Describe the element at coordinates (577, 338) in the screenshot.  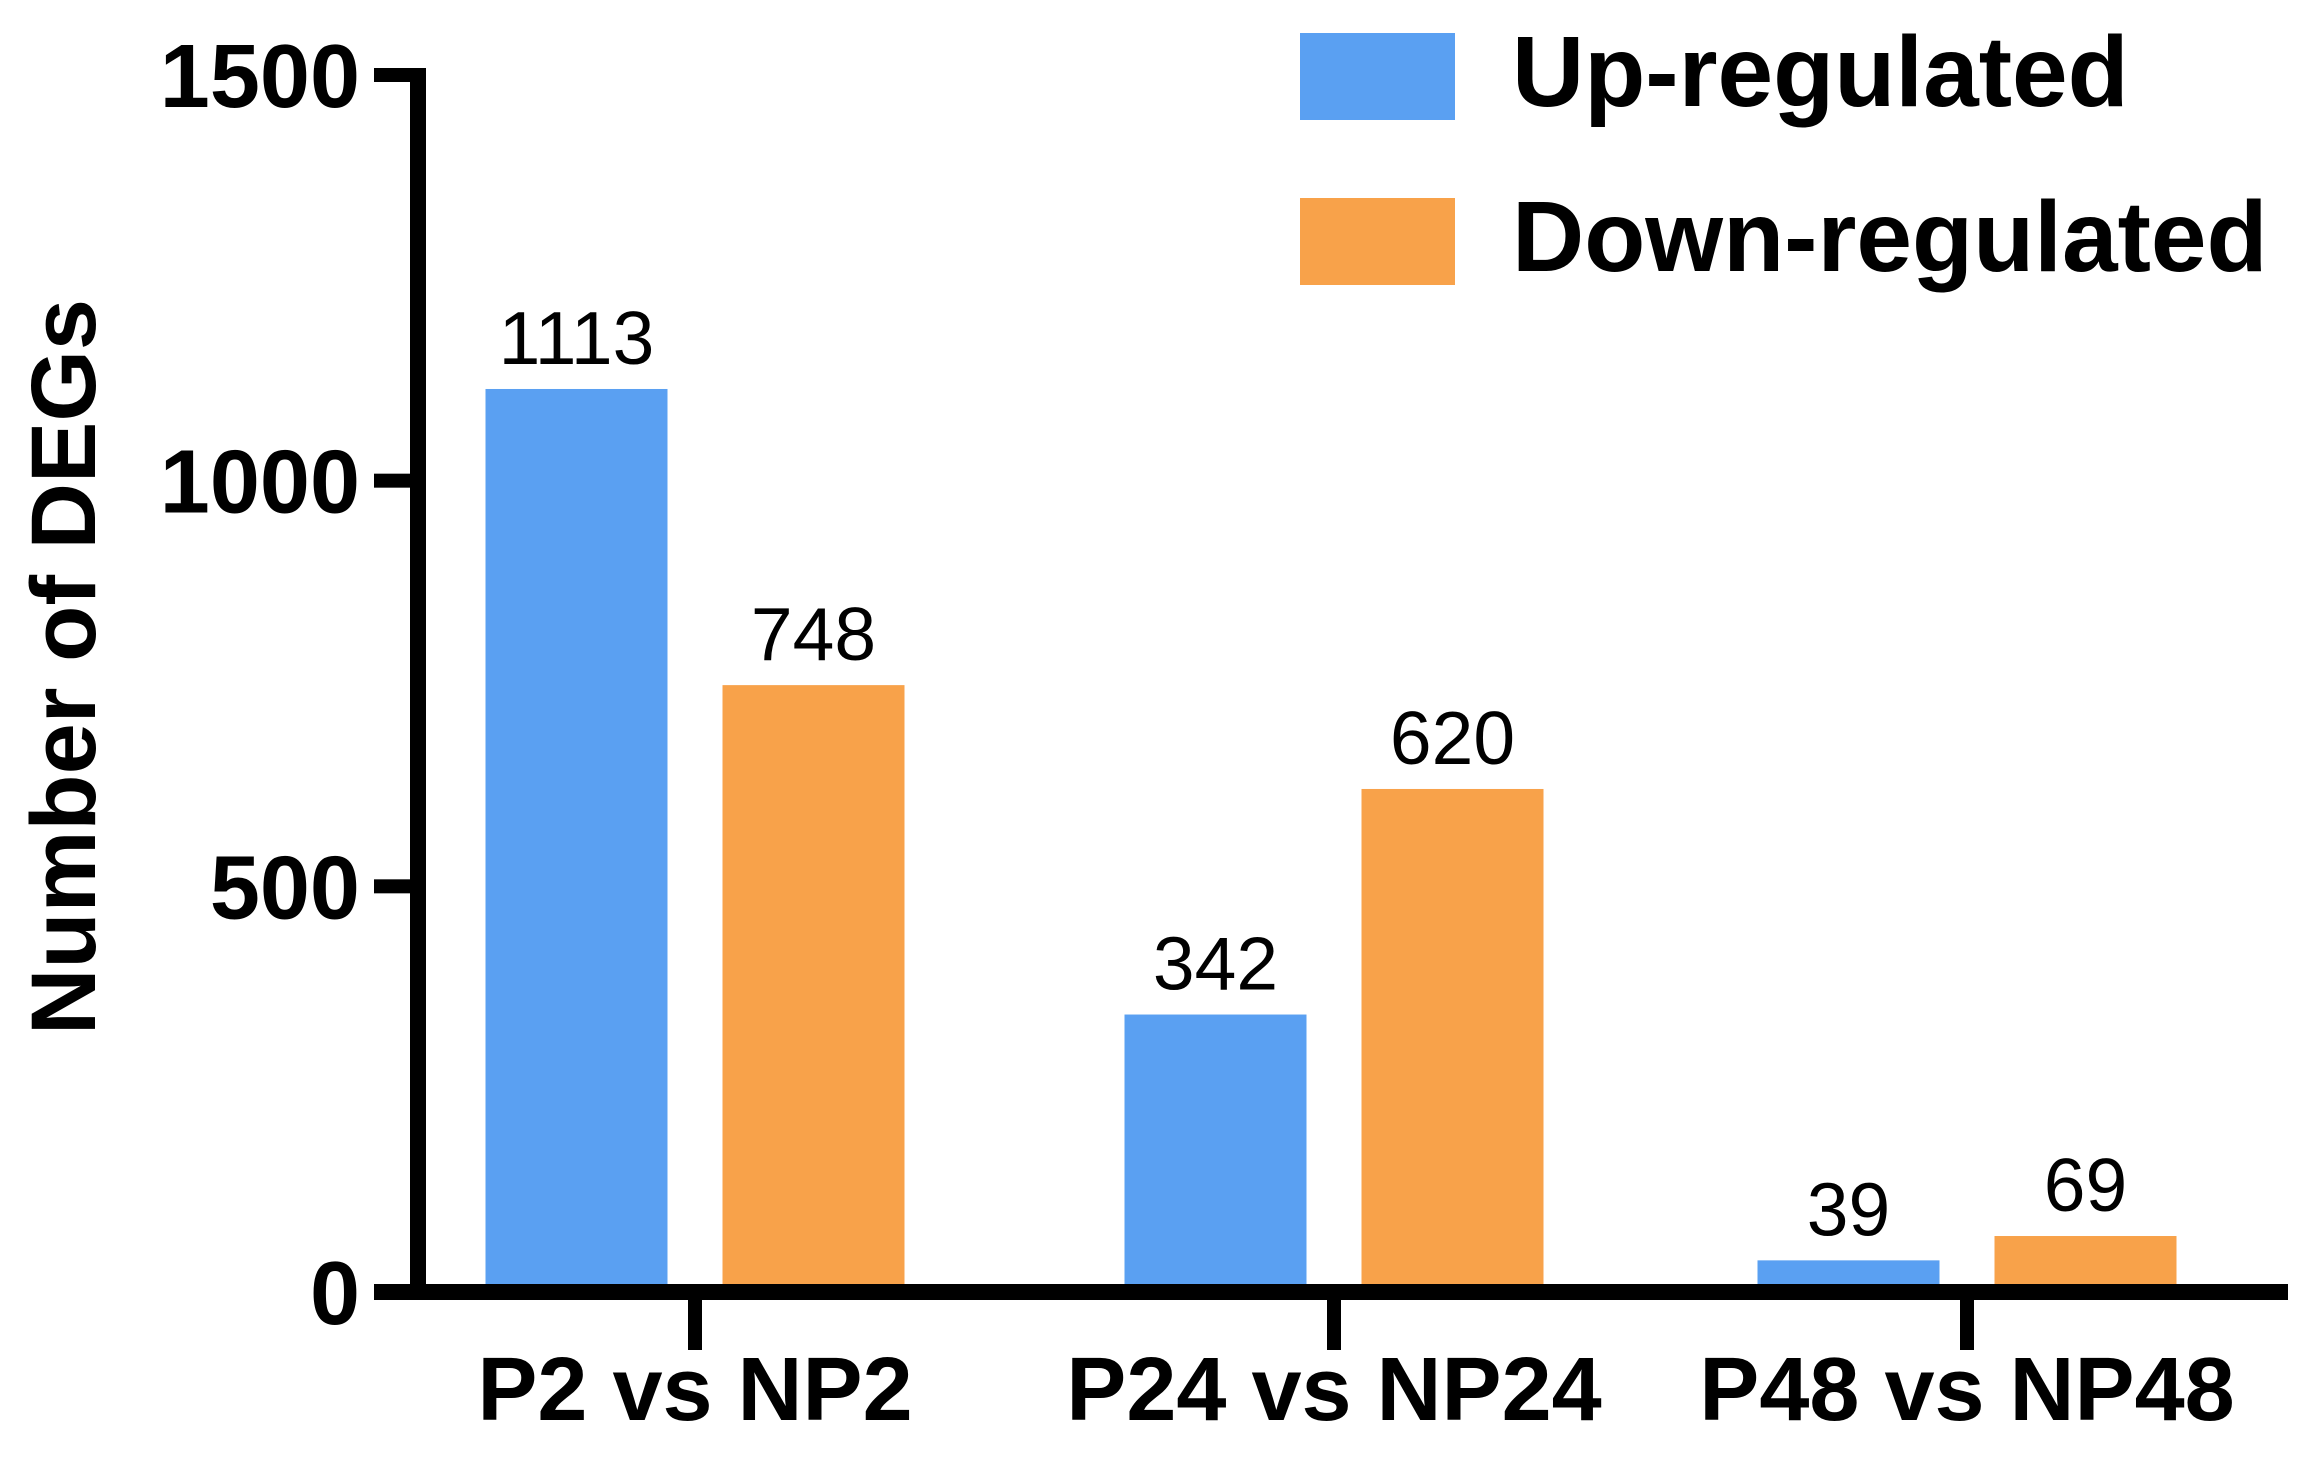
I see `bar-value-label: 1113` at that location.